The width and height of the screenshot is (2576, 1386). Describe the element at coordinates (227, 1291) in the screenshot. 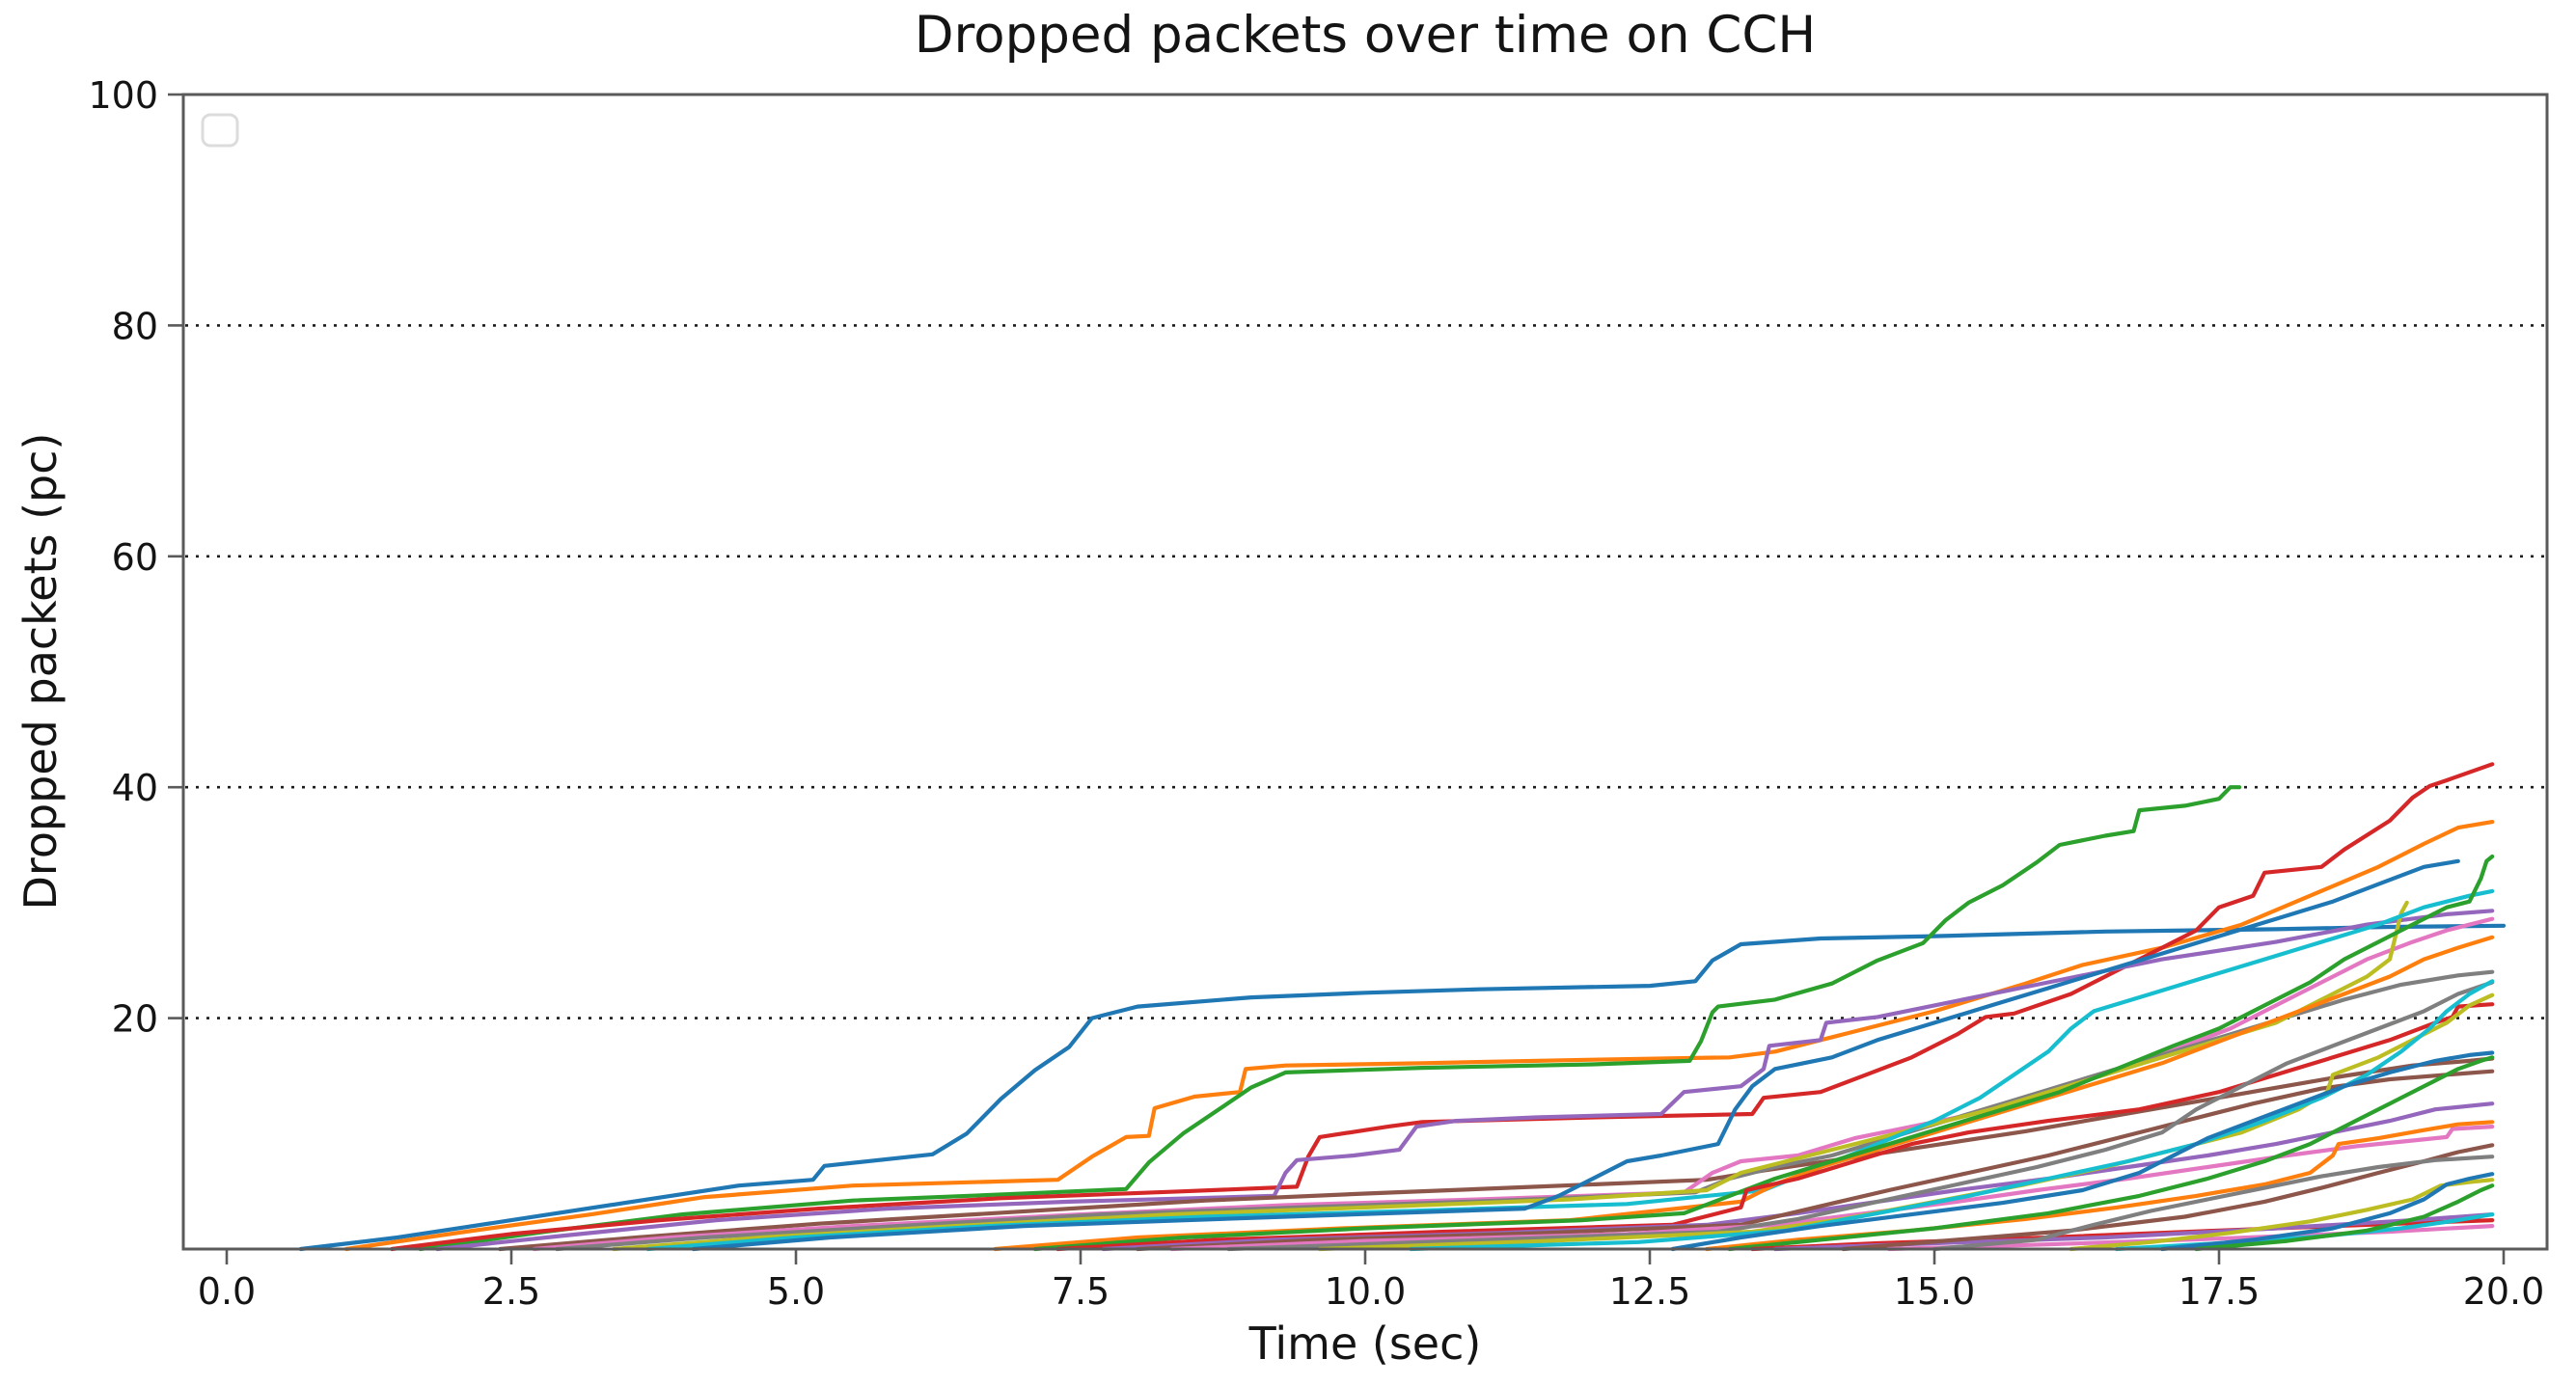

I see `x-tick-label-0.0: 0.0` at that location.